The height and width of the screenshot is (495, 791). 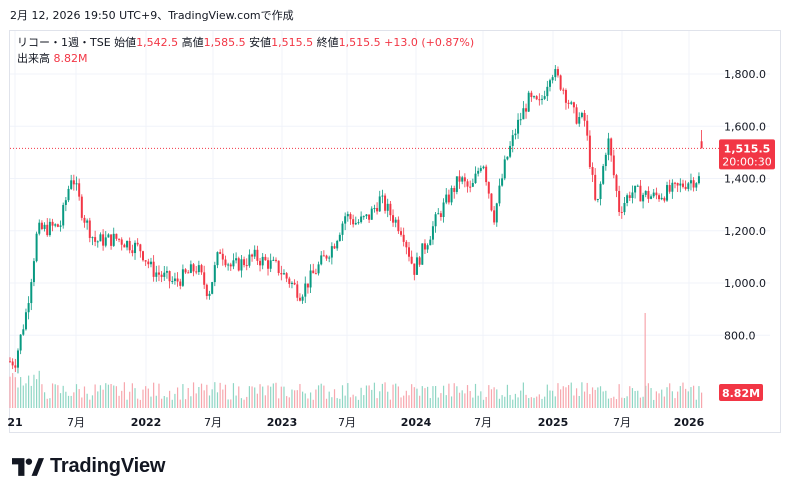 What do you see at coordinates (64, 42) in the screenshot?
I see `symbol-label: リコー・1週・TSE` at bounding box center [64, 42].